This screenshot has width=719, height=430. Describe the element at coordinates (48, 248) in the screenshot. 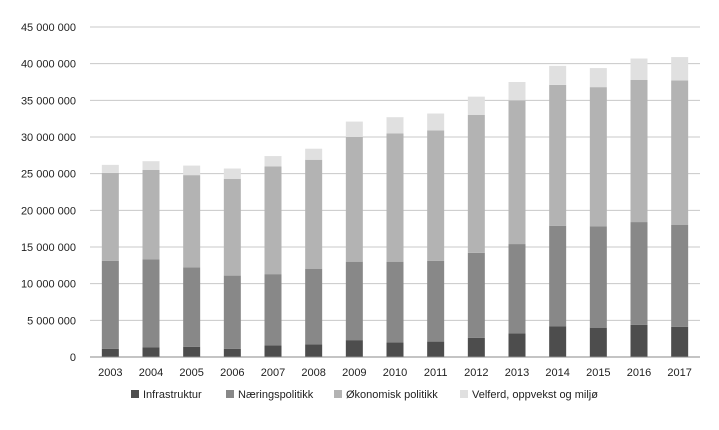

I see `y-tick-label: 15 000 000` at that location.